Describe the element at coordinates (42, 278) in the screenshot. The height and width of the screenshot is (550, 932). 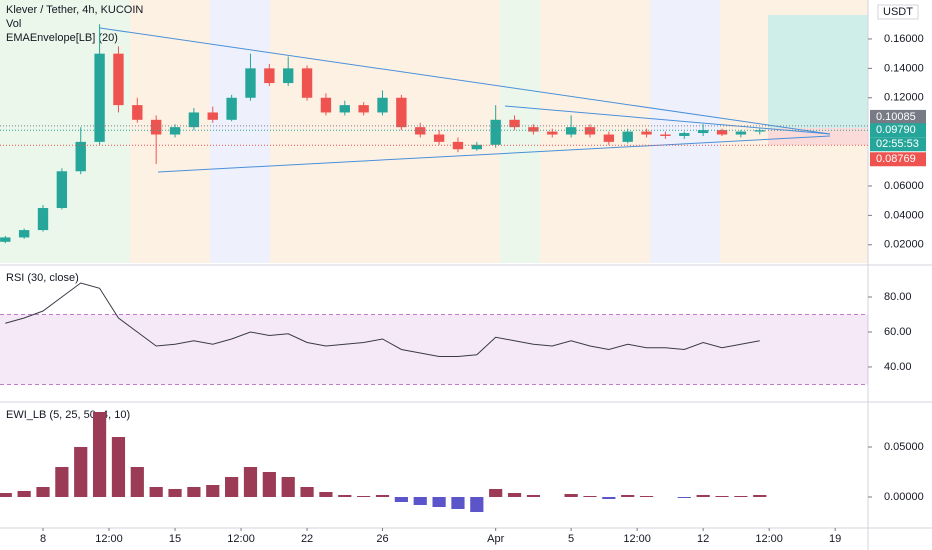
I see `pane-title: RSI (30, close)` at that location.